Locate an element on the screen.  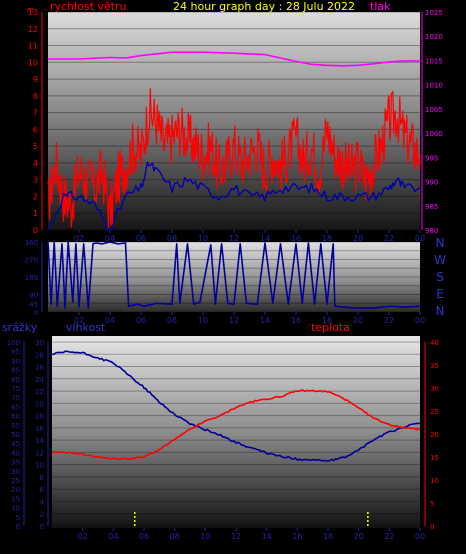
rain-y-tick-label: 15 is located at coordinates (15, 499).